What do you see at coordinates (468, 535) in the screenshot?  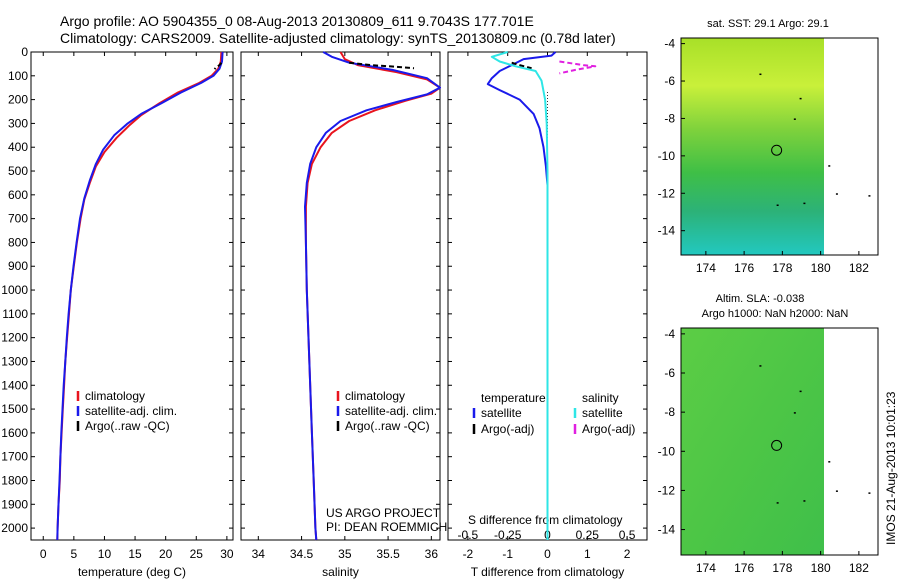 I see `difference-x-tick-top-label: -0.5` at bounding box center [468, 535].